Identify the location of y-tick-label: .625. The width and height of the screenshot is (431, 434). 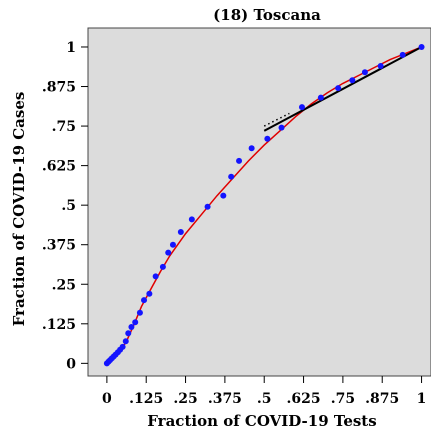
(59, 167).